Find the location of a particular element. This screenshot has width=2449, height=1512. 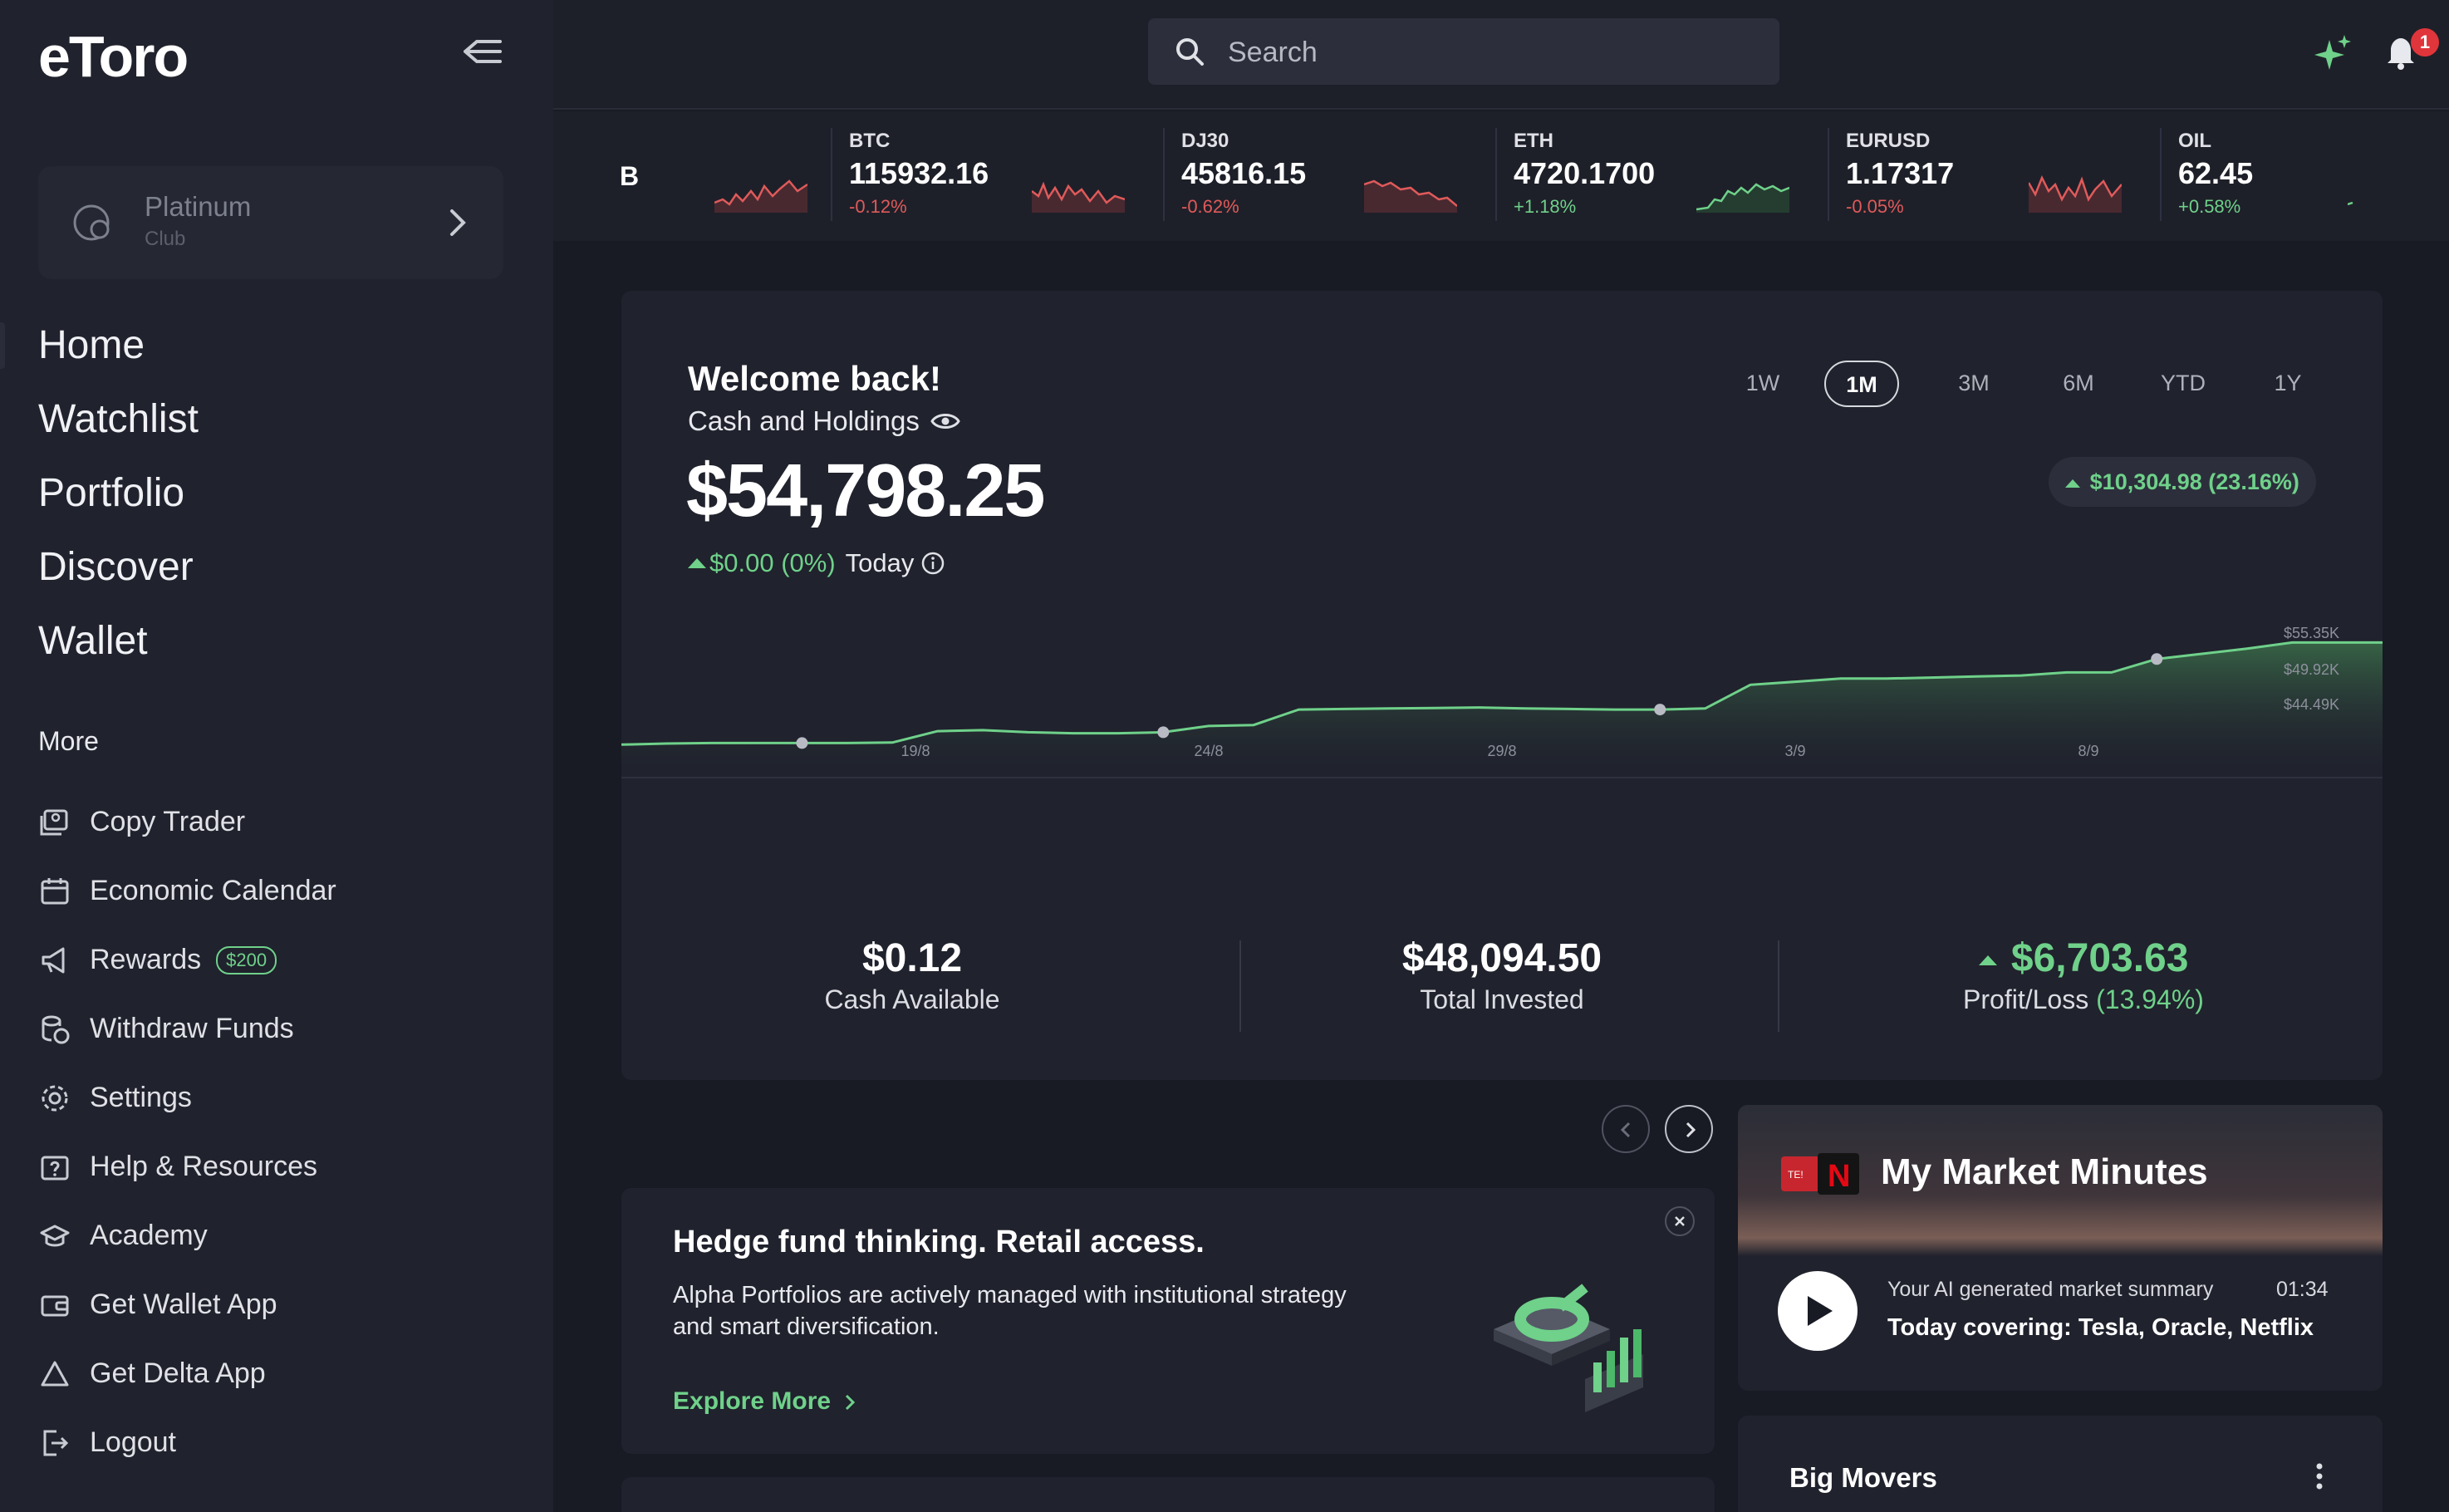

nav-item-economic-calendar: Economic Calendar is located at coordinates (187, 891).